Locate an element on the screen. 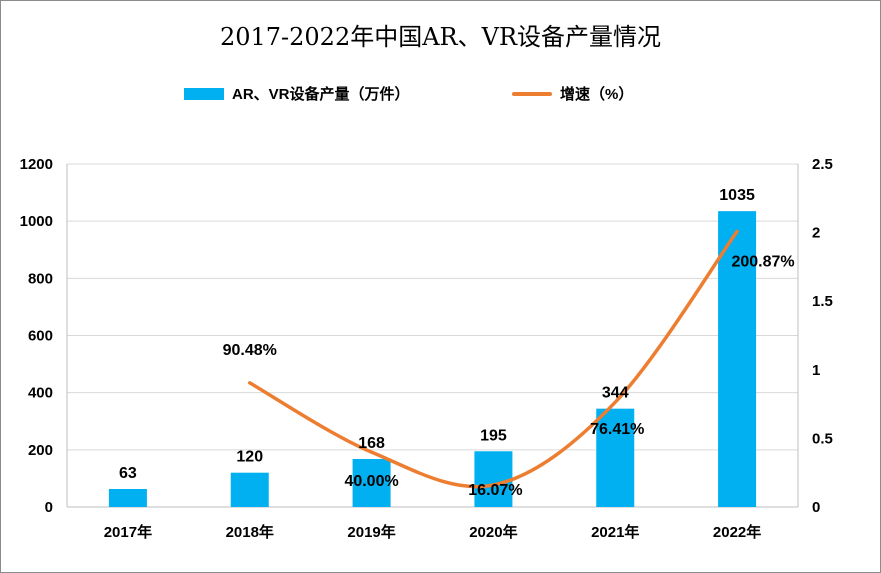  legend-item-growth: 增速（%） is located at coordinates (572, 93).